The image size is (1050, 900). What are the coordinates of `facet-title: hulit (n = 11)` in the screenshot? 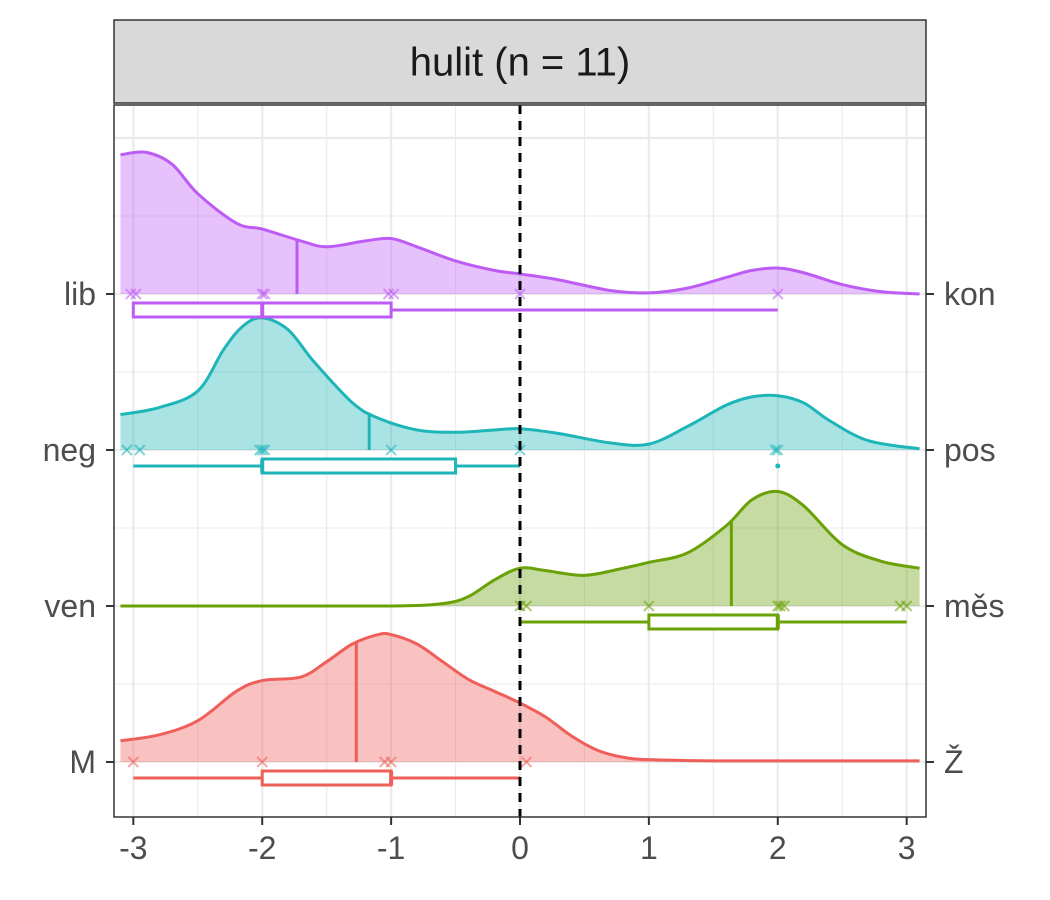 It's located at (520, 63).